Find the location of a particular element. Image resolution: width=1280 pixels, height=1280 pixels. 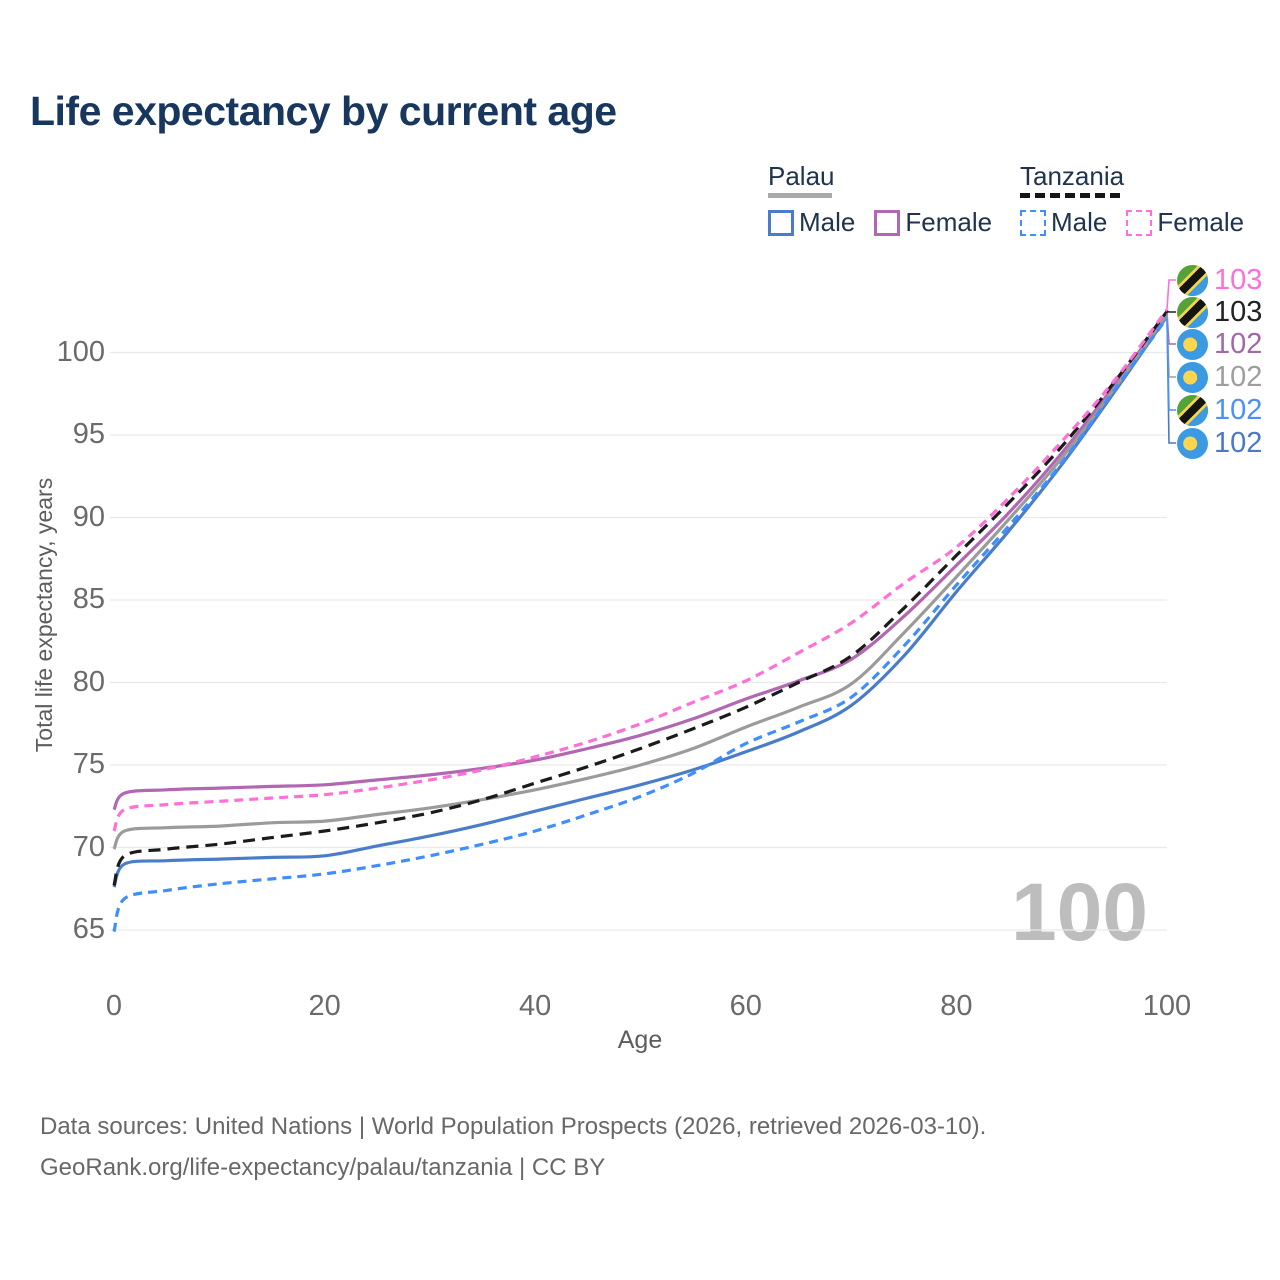

tanzania-female-swatch is located at coordinates (1139, 222).